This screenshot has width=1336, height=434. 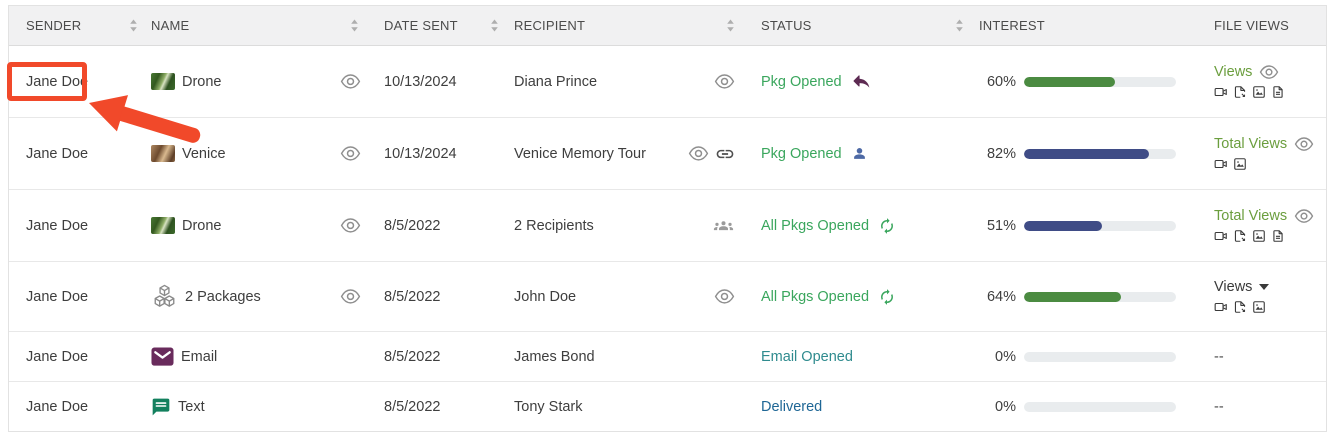 What do you see at coordinates (223, 296) in the screenshot?
I see `name-label: 2 Packages` at bounding box center [223, 296].